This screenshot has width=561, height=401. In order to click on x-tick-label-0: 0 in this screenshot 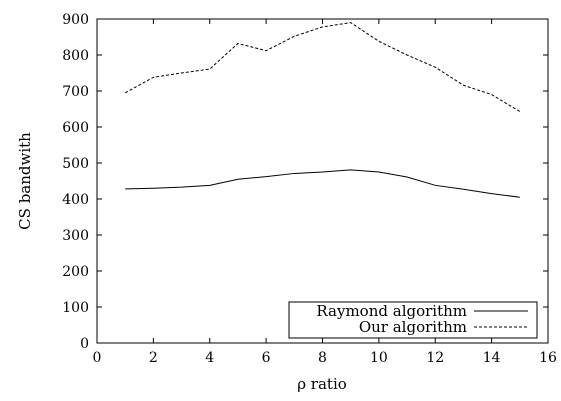, I will do `click(97, 358)`.